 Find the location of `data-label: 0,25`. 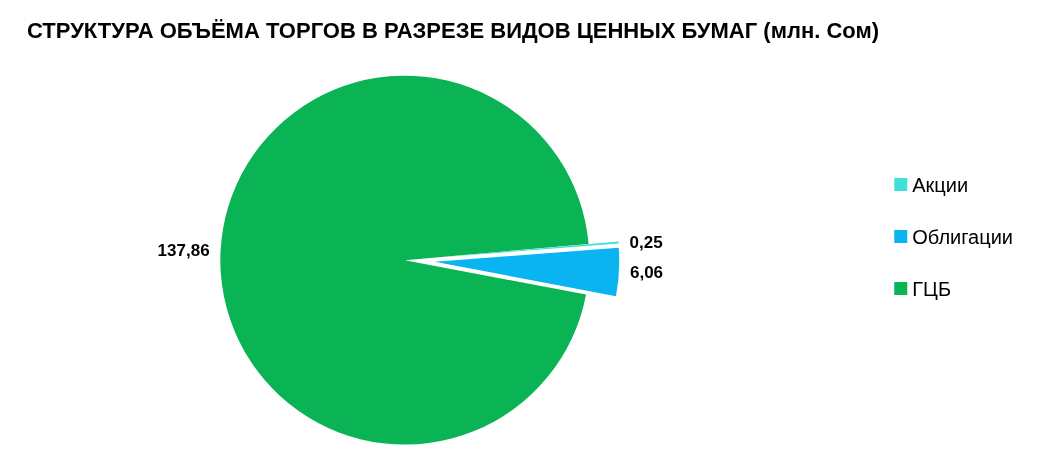

data-label: 0,25 is located at coordinates (646, 242).